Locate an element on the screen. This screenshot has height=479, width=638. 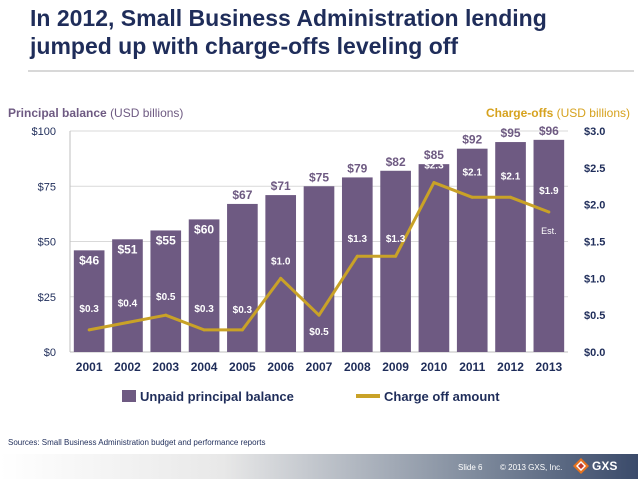
bar-value-label: $75 is located at coordinates (319, 177).